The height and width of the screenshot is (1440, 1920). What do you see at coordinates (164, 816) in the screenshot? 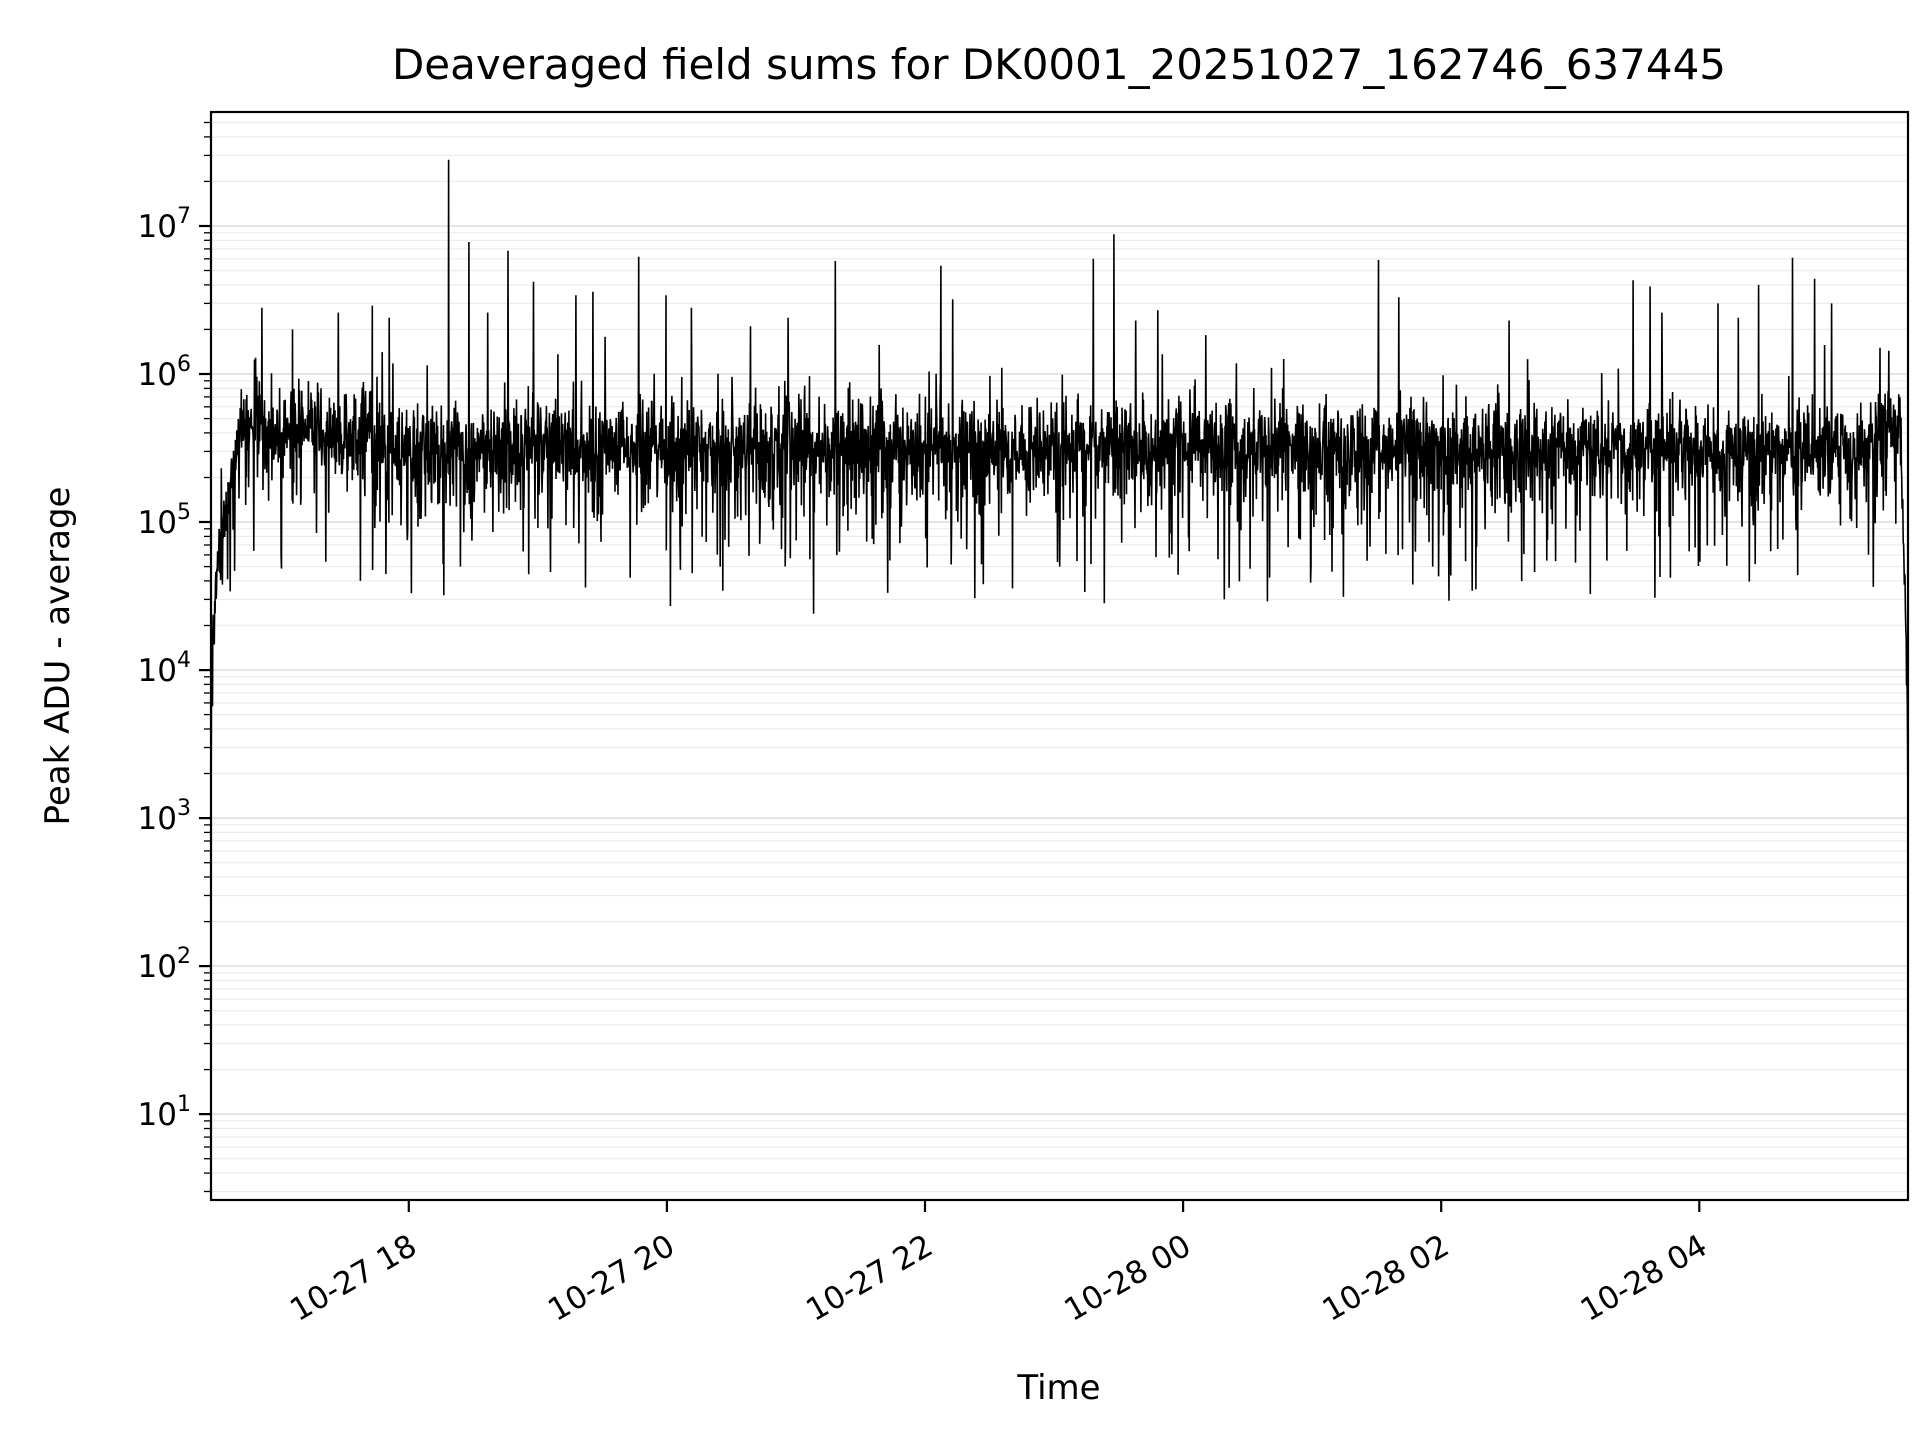
I see `y-tick-label: 10³` at bounding box center [164, 816].